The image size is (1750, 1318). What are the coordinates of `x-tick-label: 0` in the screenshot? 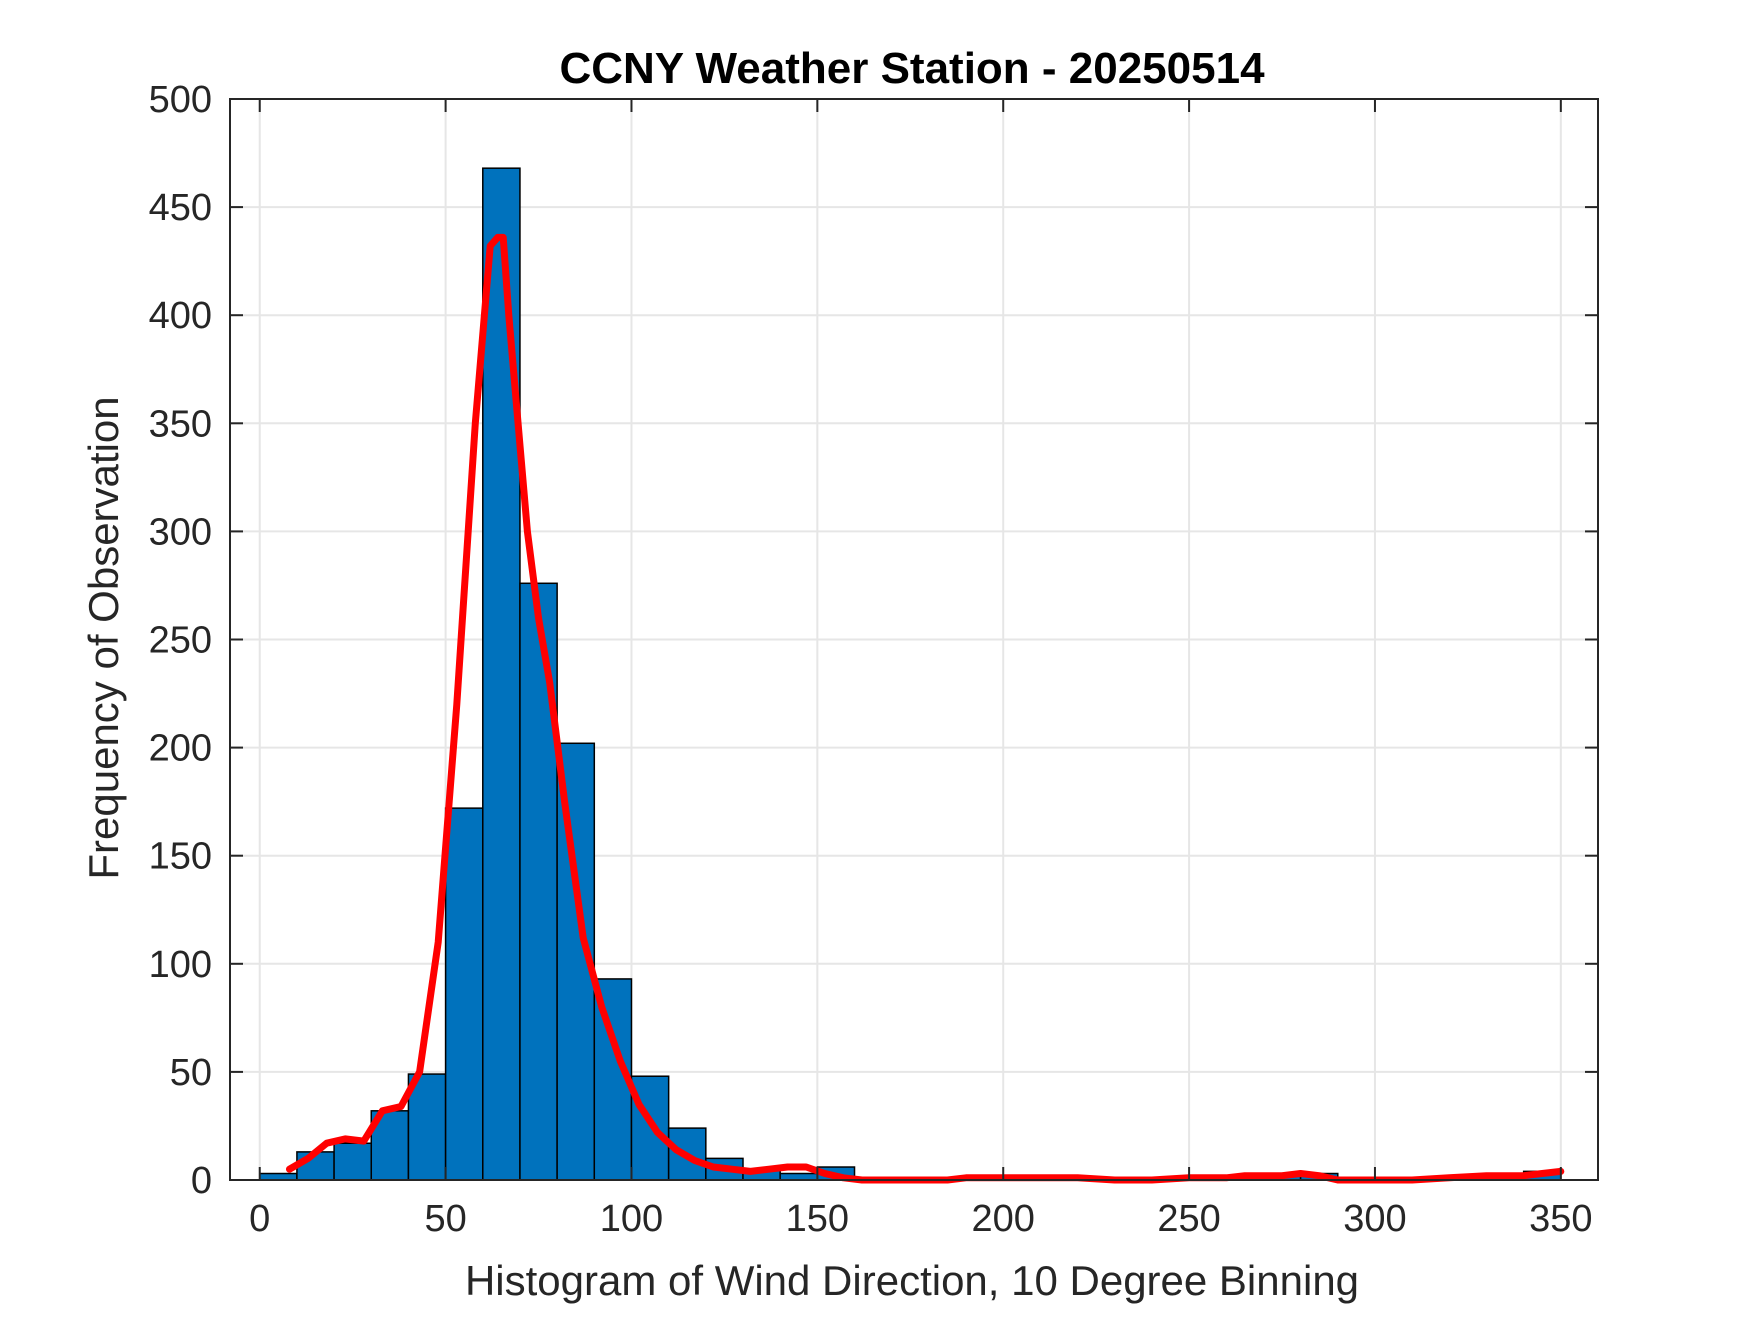 It's located at (259, 1219).